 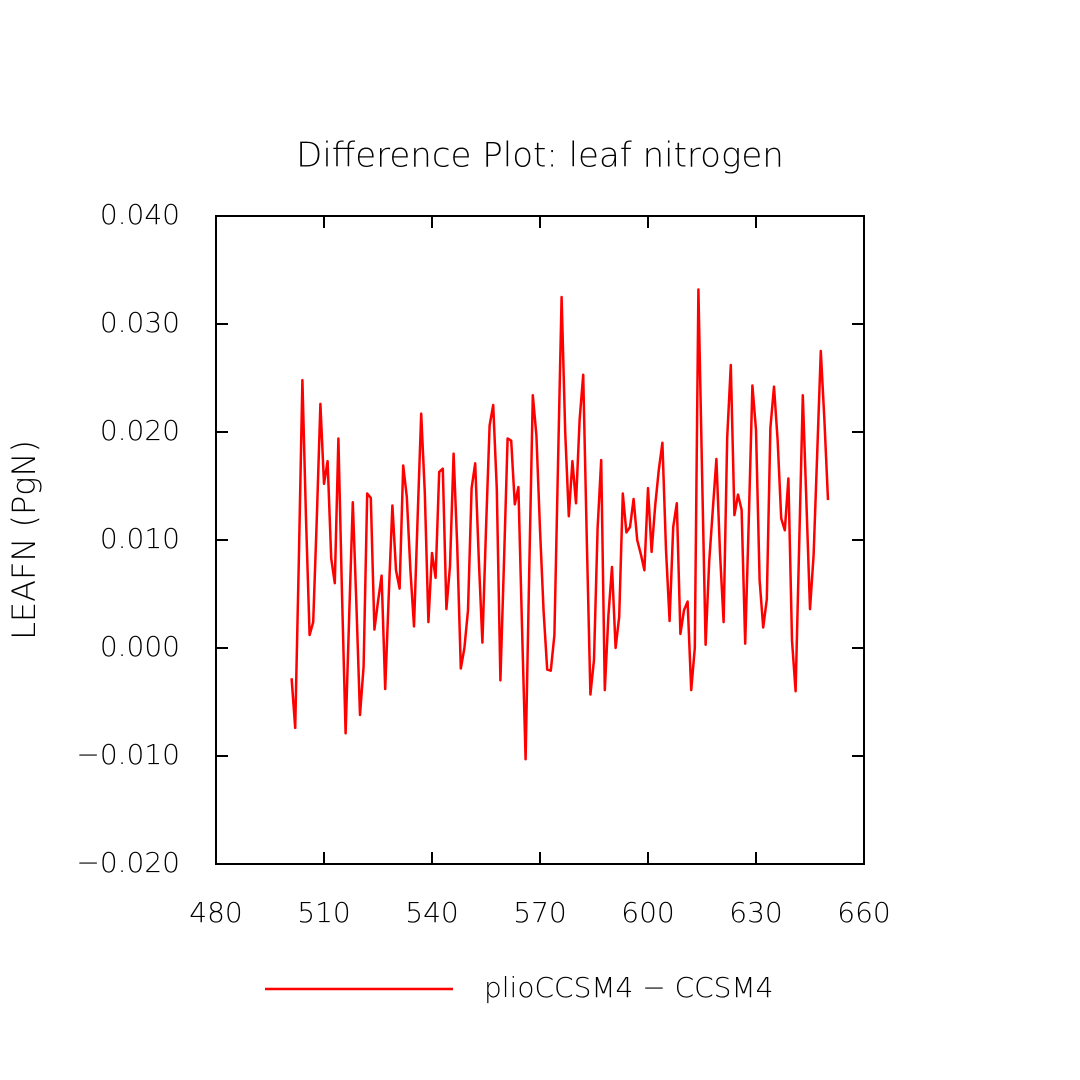 What do you see at coordinates (128, 862) in the screenshot?
I see `y-tick-label: −0.020` at bounding box center [128, 862].